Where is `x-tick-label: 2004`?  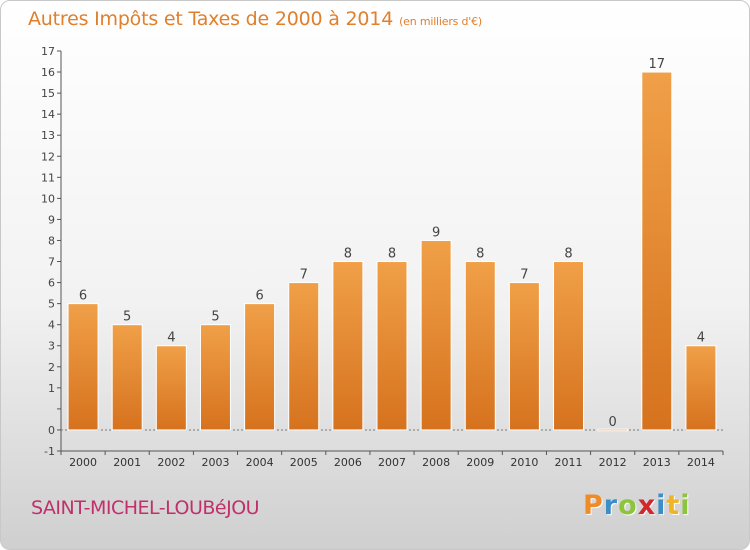
x-tick-label: 2004 is located at coordinates (260, 462).